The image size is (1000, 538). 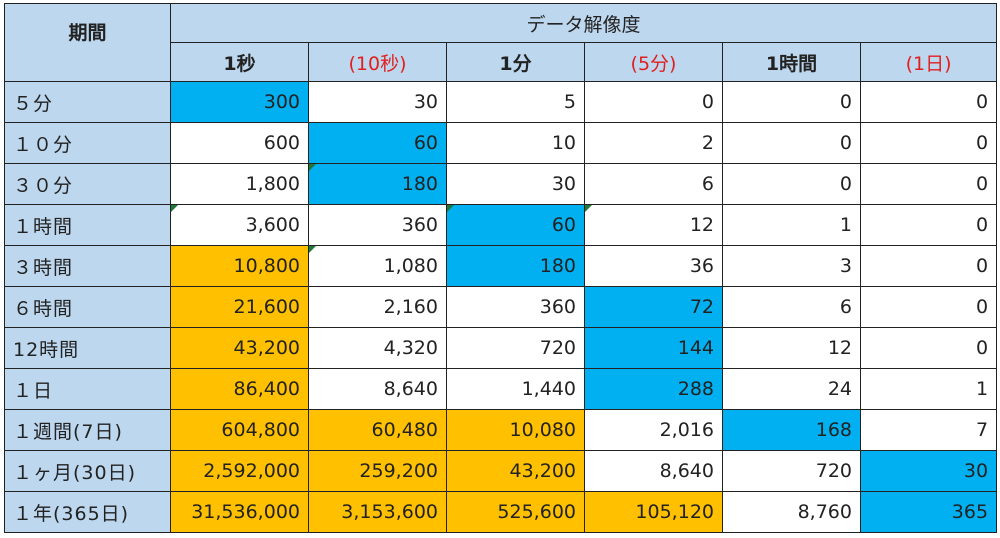 What do you see at coordinates (515, 143) in the screenshot?
I see `table-cell: 10` at bounding box center [515, 143].